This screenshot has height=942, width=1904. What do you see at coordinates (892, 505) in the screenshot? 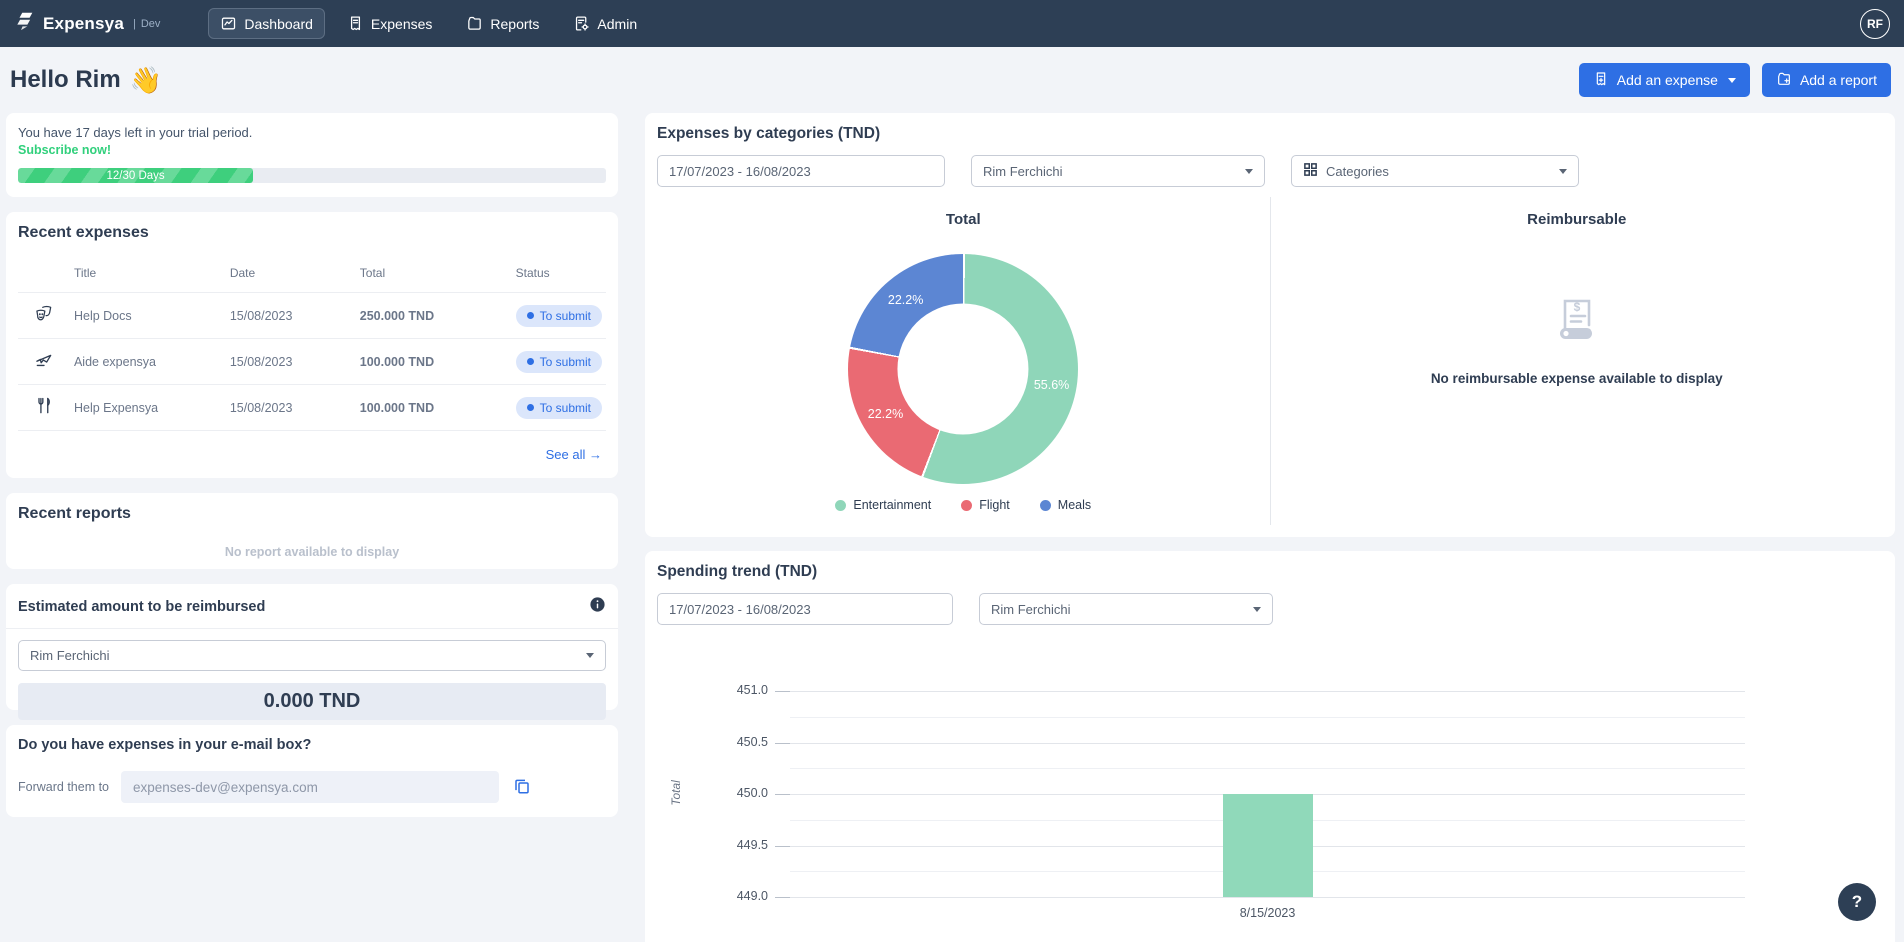
I see `legend-label: Entertainment` at bounding box center [892, 505].